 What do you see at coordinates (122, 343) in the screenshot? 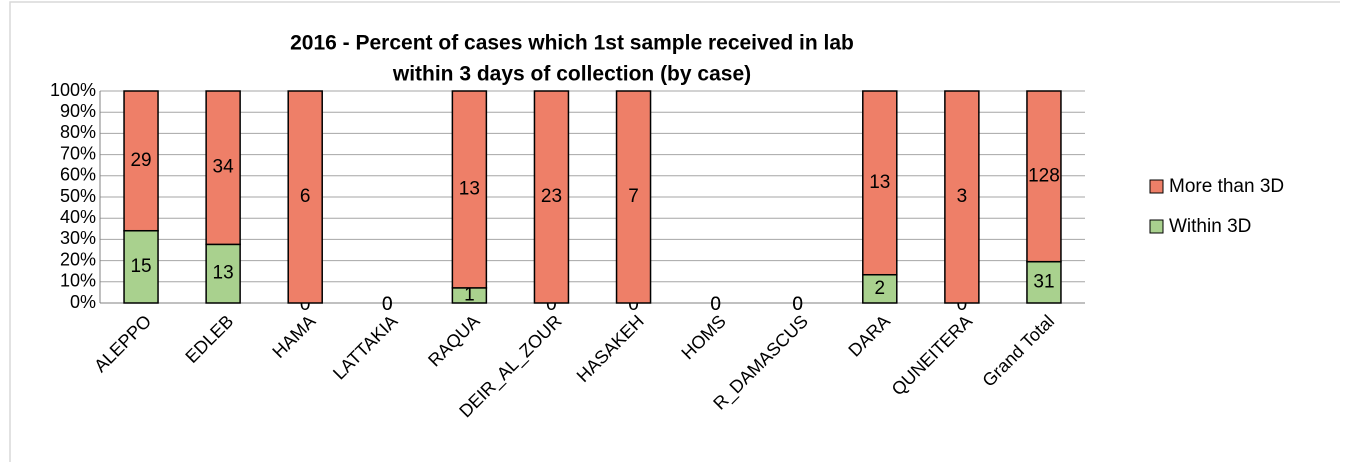
I see `x-tick-label: ALEPPO` at bounding box center [122, 343].